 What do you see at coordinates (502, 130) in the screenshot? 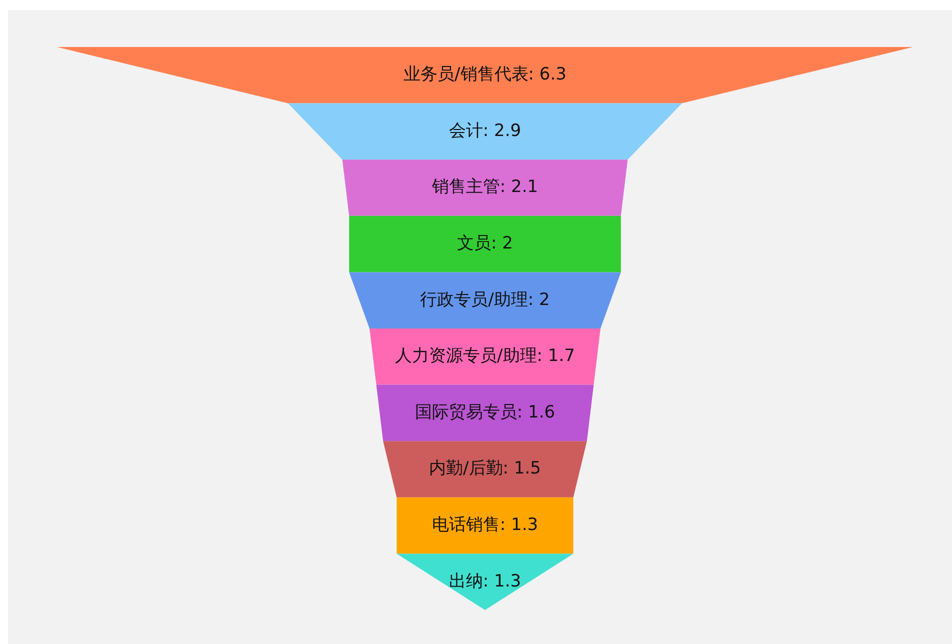
I see `data-label: : 2.9` at bounding box center [502, 130].